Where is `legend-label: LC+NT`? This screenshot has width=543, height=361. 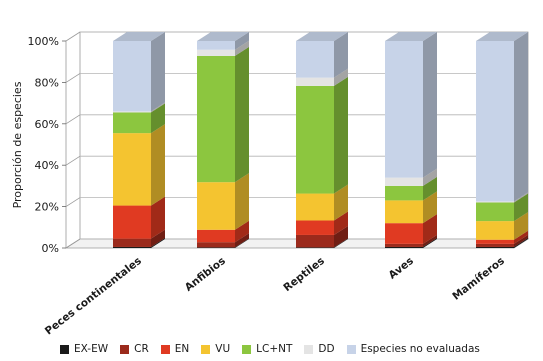
legend-label: LC+NT is located at coordinates (274, 349).